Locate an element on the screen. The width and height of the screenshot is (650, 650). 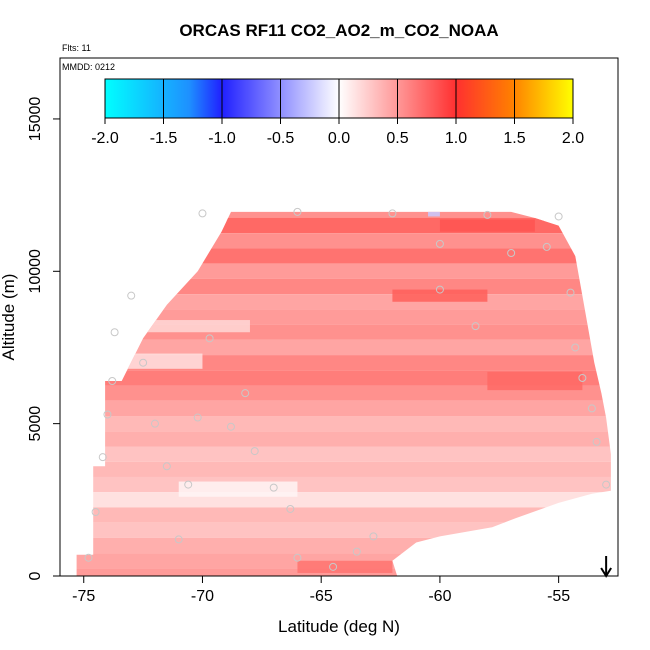
flights-annotation: Flts: 11 is located at coordinates (76, 48).